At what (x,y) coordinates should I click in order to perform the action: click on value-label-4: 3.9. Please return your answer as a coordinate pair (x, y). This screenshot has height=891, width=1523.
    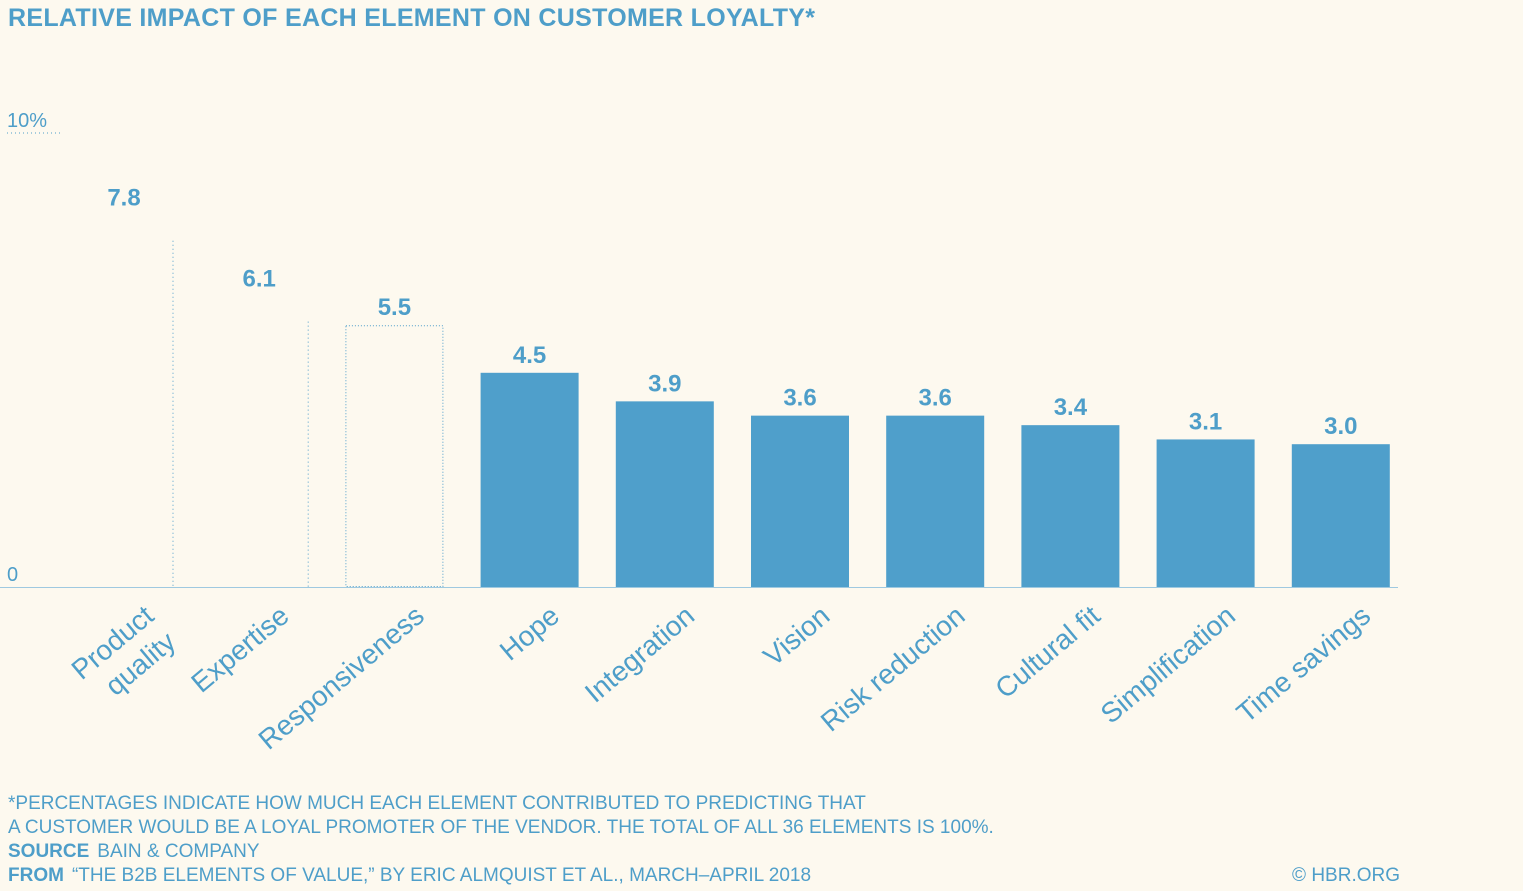
    Looking at the image, I should click on (664, 383).